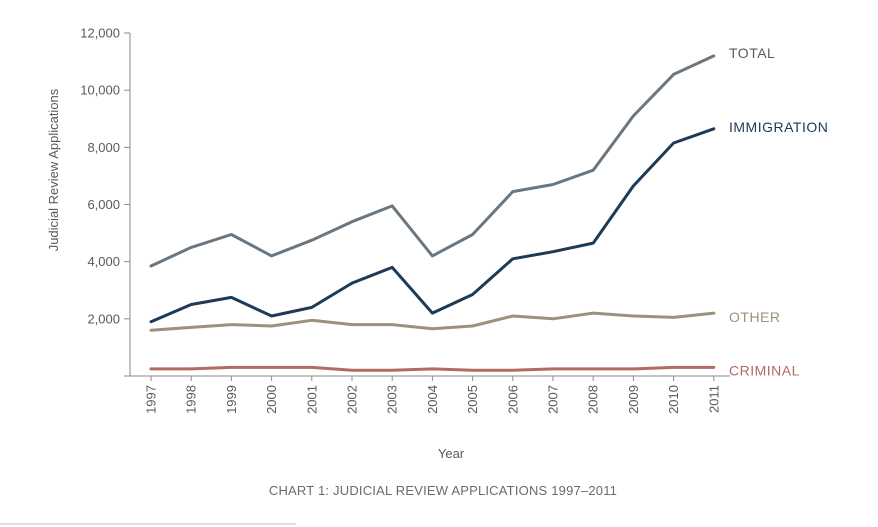 The width and height of the screenshot is (878, 527). What do you see at coordinates (271, 399) in the screenshot?
I see `x-tick-label: 2000` at bounding box center [271, 399].